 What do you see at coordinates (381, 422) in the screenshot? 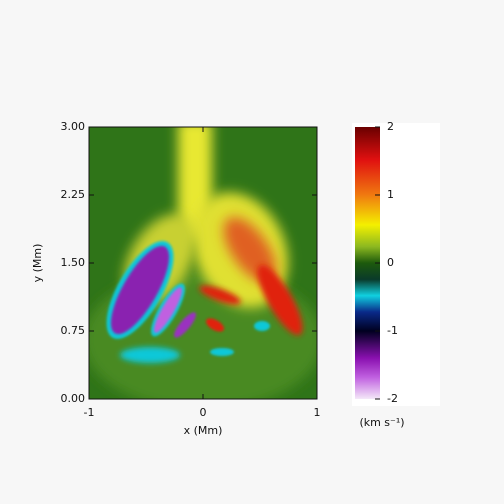
I see `colorbar-label: (km s⁻¹)` at bounding box center [381, 422].